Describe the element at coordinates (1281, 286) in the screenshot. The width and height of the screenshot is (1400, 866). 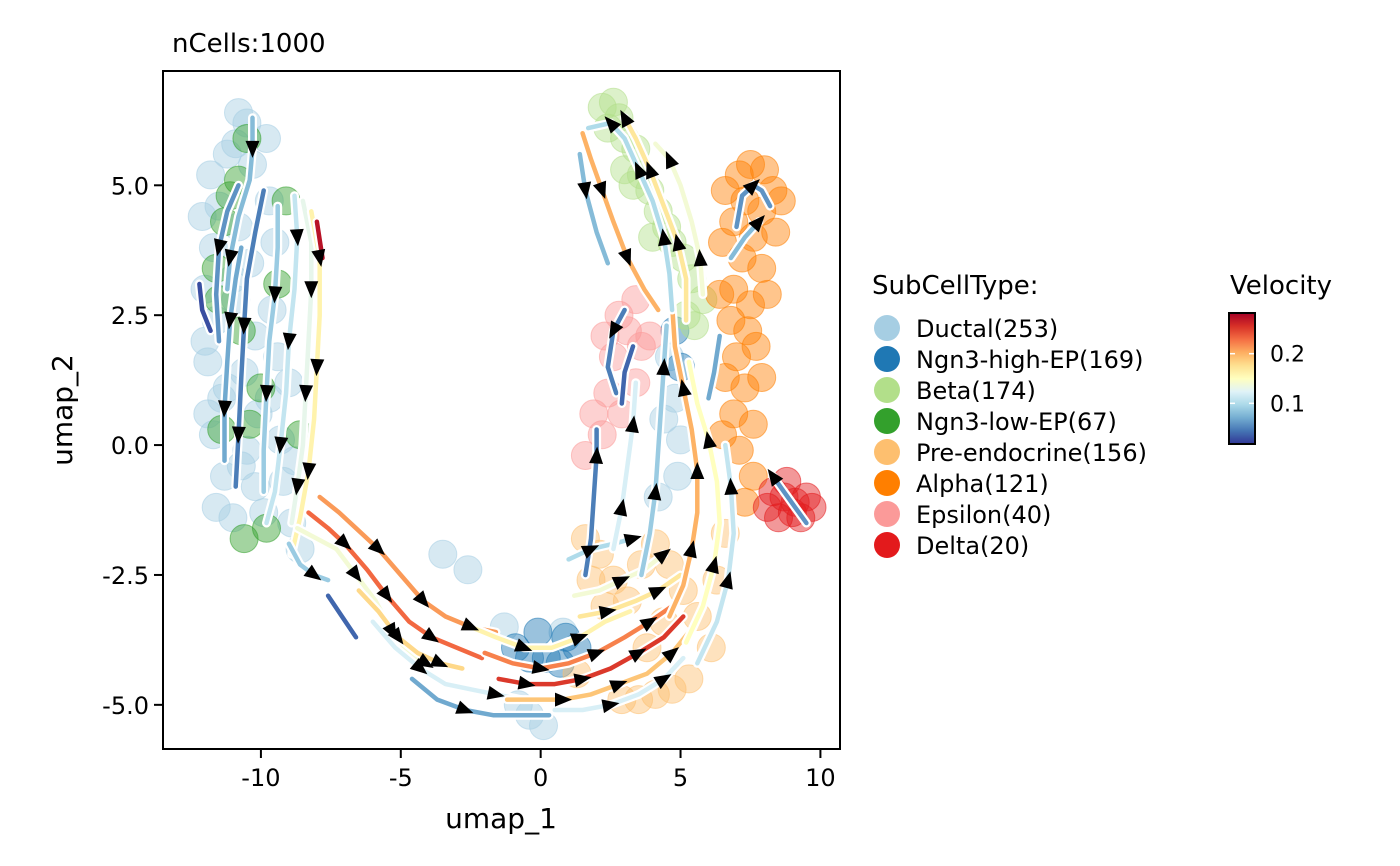
I see `colorbar-title: Velocity` at that location.